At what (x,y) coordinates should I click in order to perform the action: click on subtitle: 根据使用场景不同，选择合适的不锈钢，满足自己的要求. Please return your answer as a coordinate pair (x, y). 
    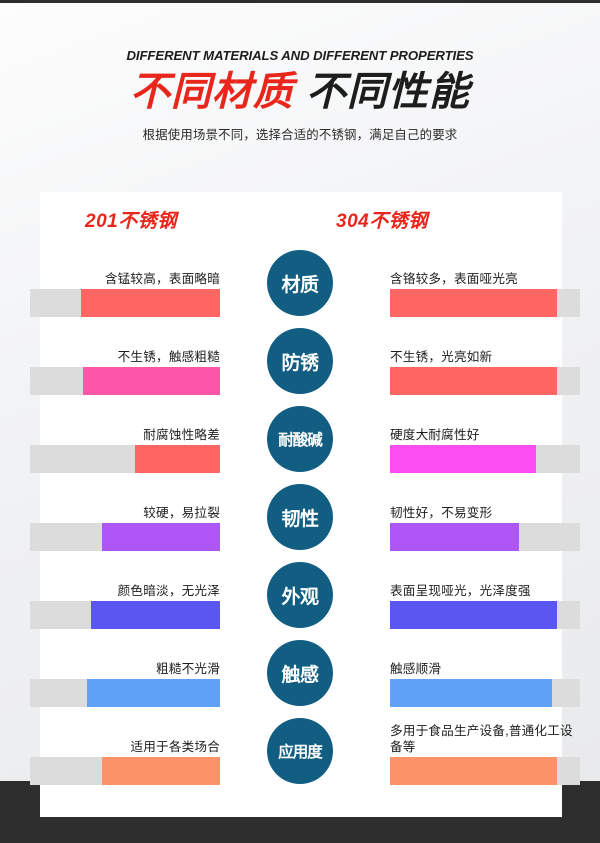
    Looking at the image, I should click on (300, 135).